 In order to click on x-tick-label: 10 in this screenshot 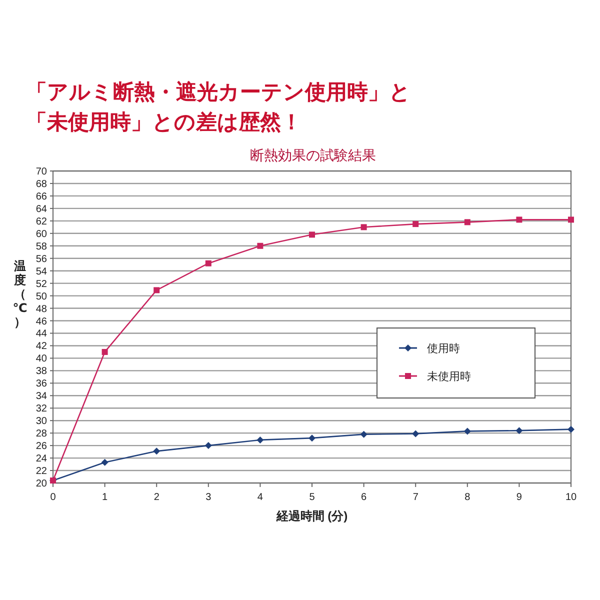, I will do `click(571, 497)`.